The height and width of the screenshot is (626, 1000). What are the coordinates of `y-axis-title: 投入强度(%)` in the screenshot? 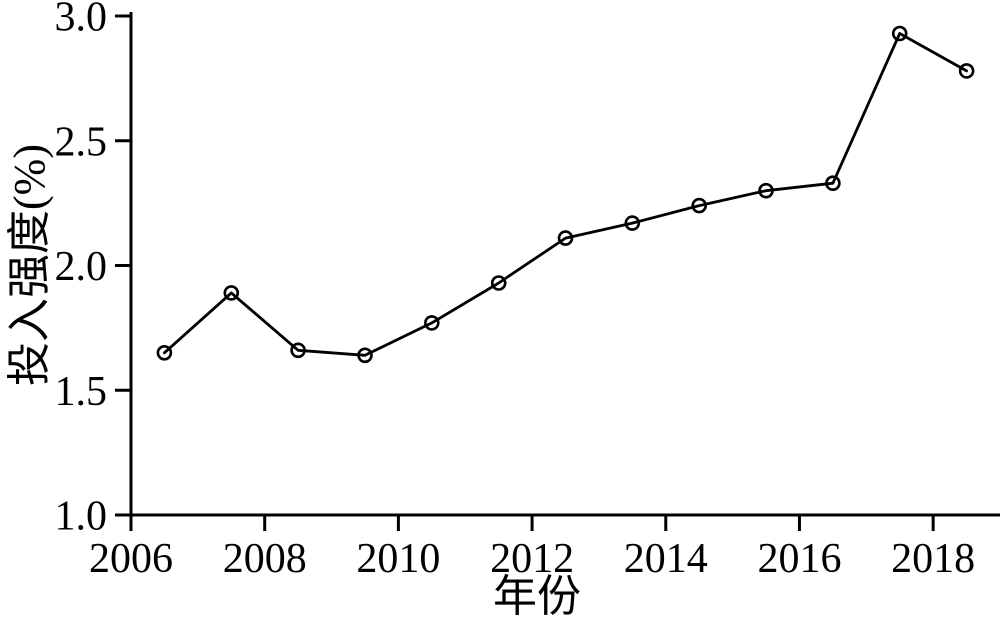 It's located at (29, 265).